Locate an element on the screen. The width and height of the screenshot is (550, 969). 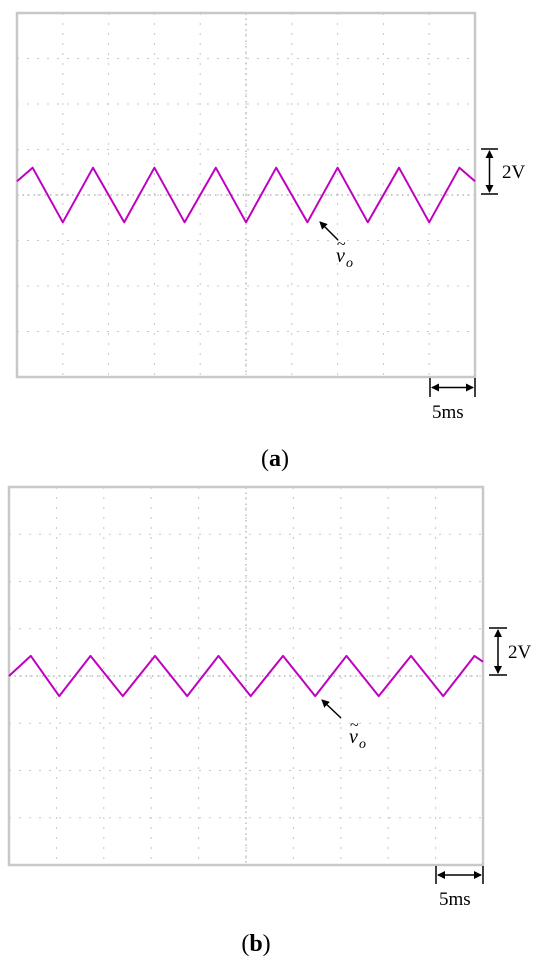
panel-a-signal-subscript: o is located at coordinates (349, 263).